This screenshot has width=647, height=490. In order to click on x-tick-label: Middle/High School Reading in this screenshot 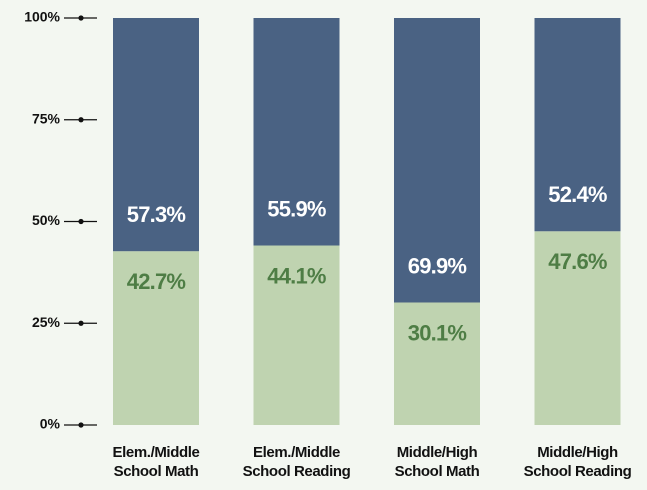, I will do `click(577, 462)`.